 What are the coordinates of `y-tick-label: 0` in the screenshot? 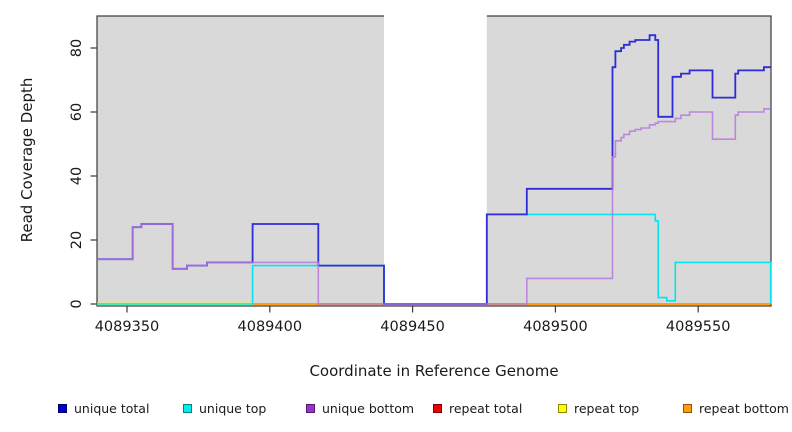 It's located at (77, 303).